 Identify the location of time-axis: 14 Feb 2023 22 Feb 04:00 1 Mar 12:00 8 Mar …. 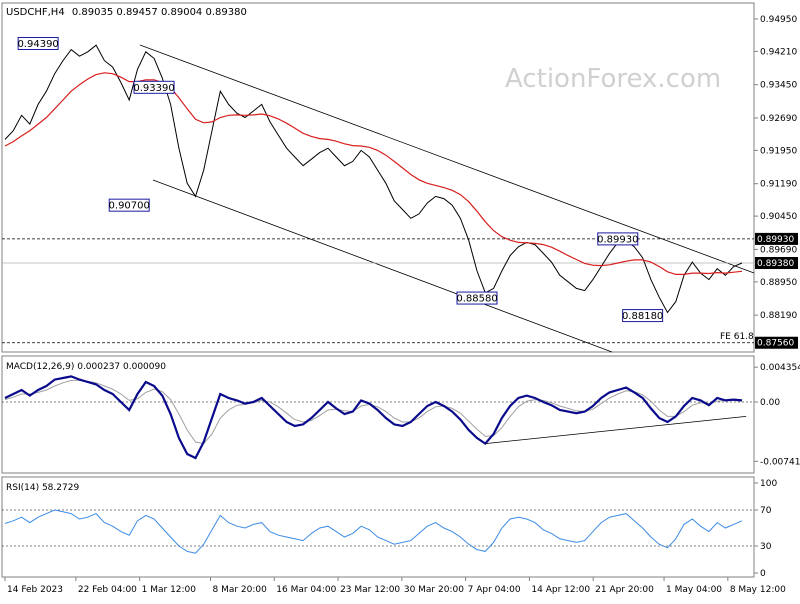
(395, 586).